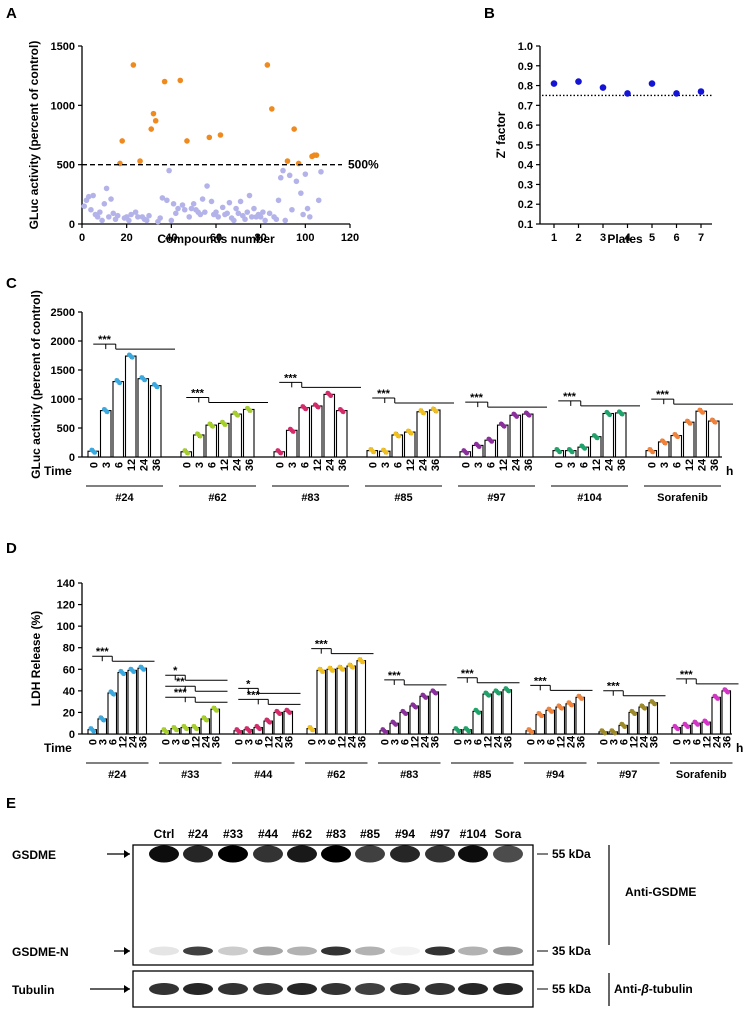 The height and width of the screenshot is (1018, 743). I want to click on y-tick-label: 2500, so click(63, 313).